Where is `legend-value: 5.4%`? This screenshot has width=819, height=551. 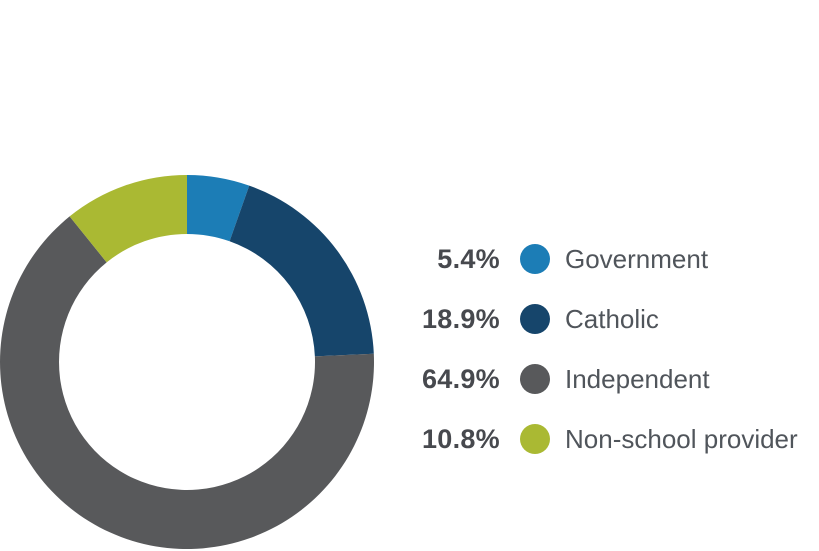 legend-value: 5.4% is located at coordinates (468, 258).